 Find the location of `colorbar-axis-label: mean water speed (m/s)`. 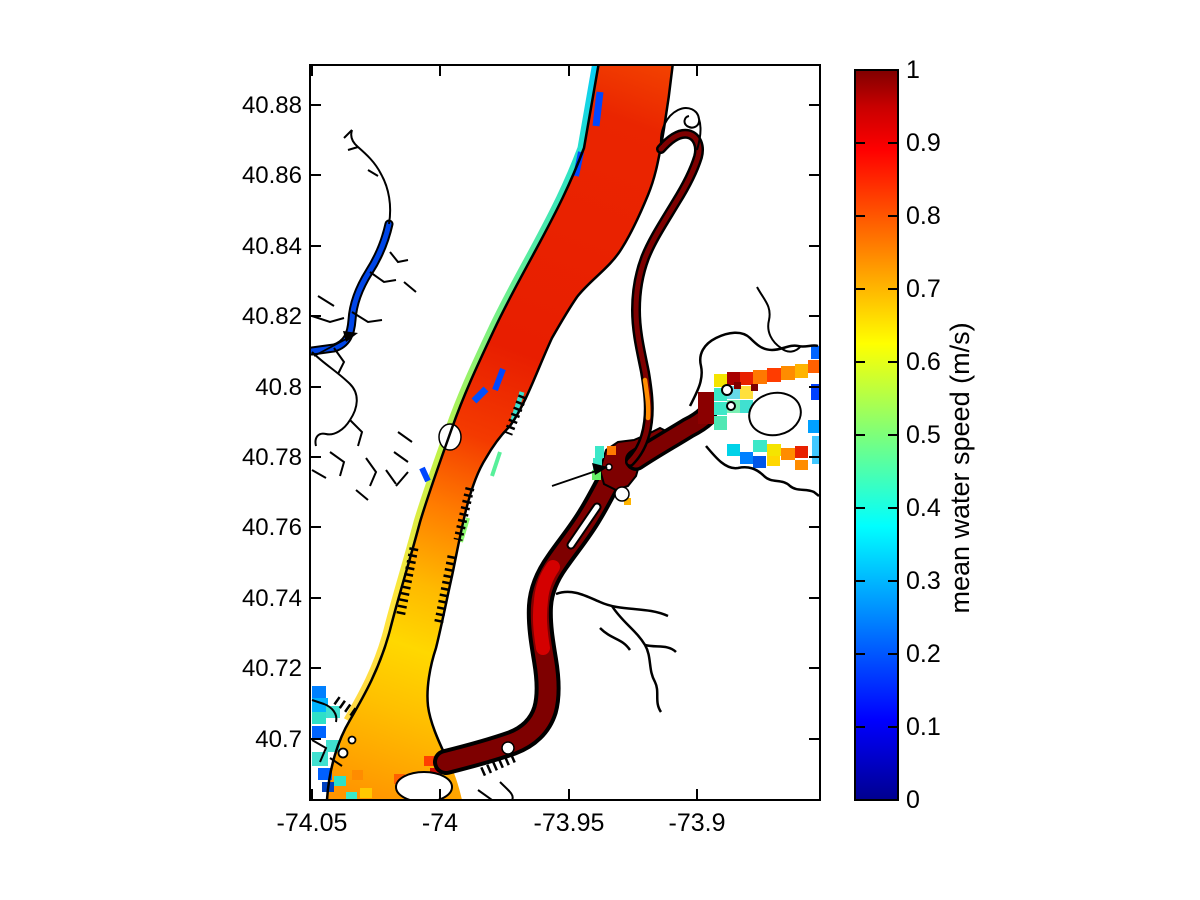

colorbar-axis-label: mean water speed (m/s) is located at coordinates (960, 467).